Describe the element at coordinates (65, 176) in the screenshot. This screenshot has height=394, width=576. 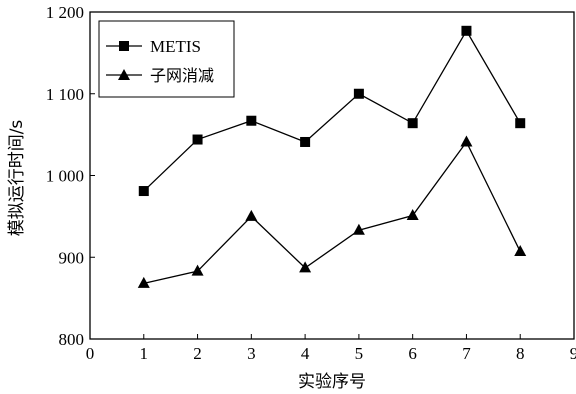
I see `y-tick-label: 1 000` at that location.